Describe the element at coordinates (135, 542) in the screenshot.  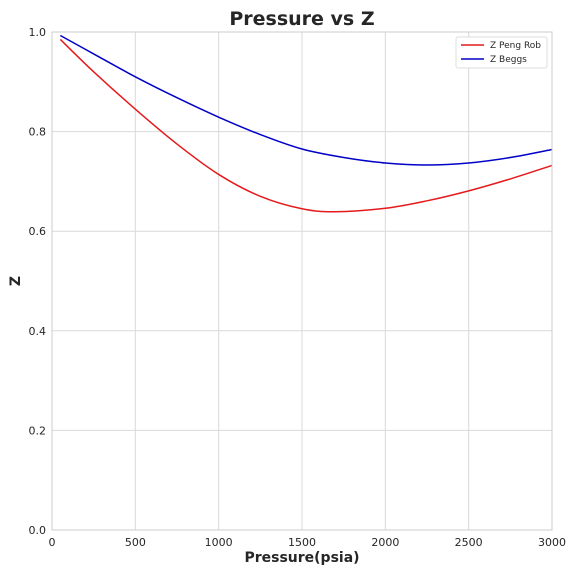
I see `x-tick-label: 500` at that location.